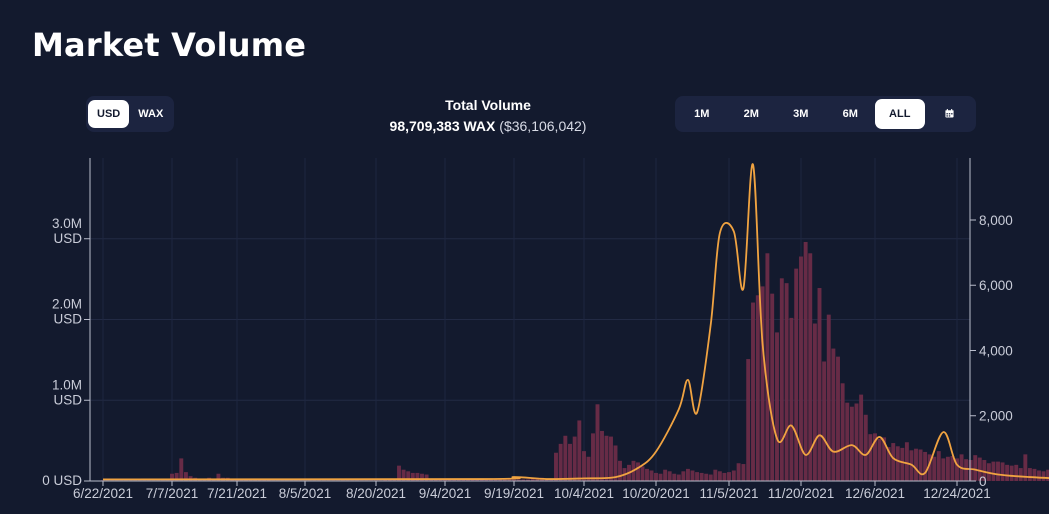  Describe the element at coordinates (702, 114) in the screenshot. I see `range-1m-button: 1M` at that location.